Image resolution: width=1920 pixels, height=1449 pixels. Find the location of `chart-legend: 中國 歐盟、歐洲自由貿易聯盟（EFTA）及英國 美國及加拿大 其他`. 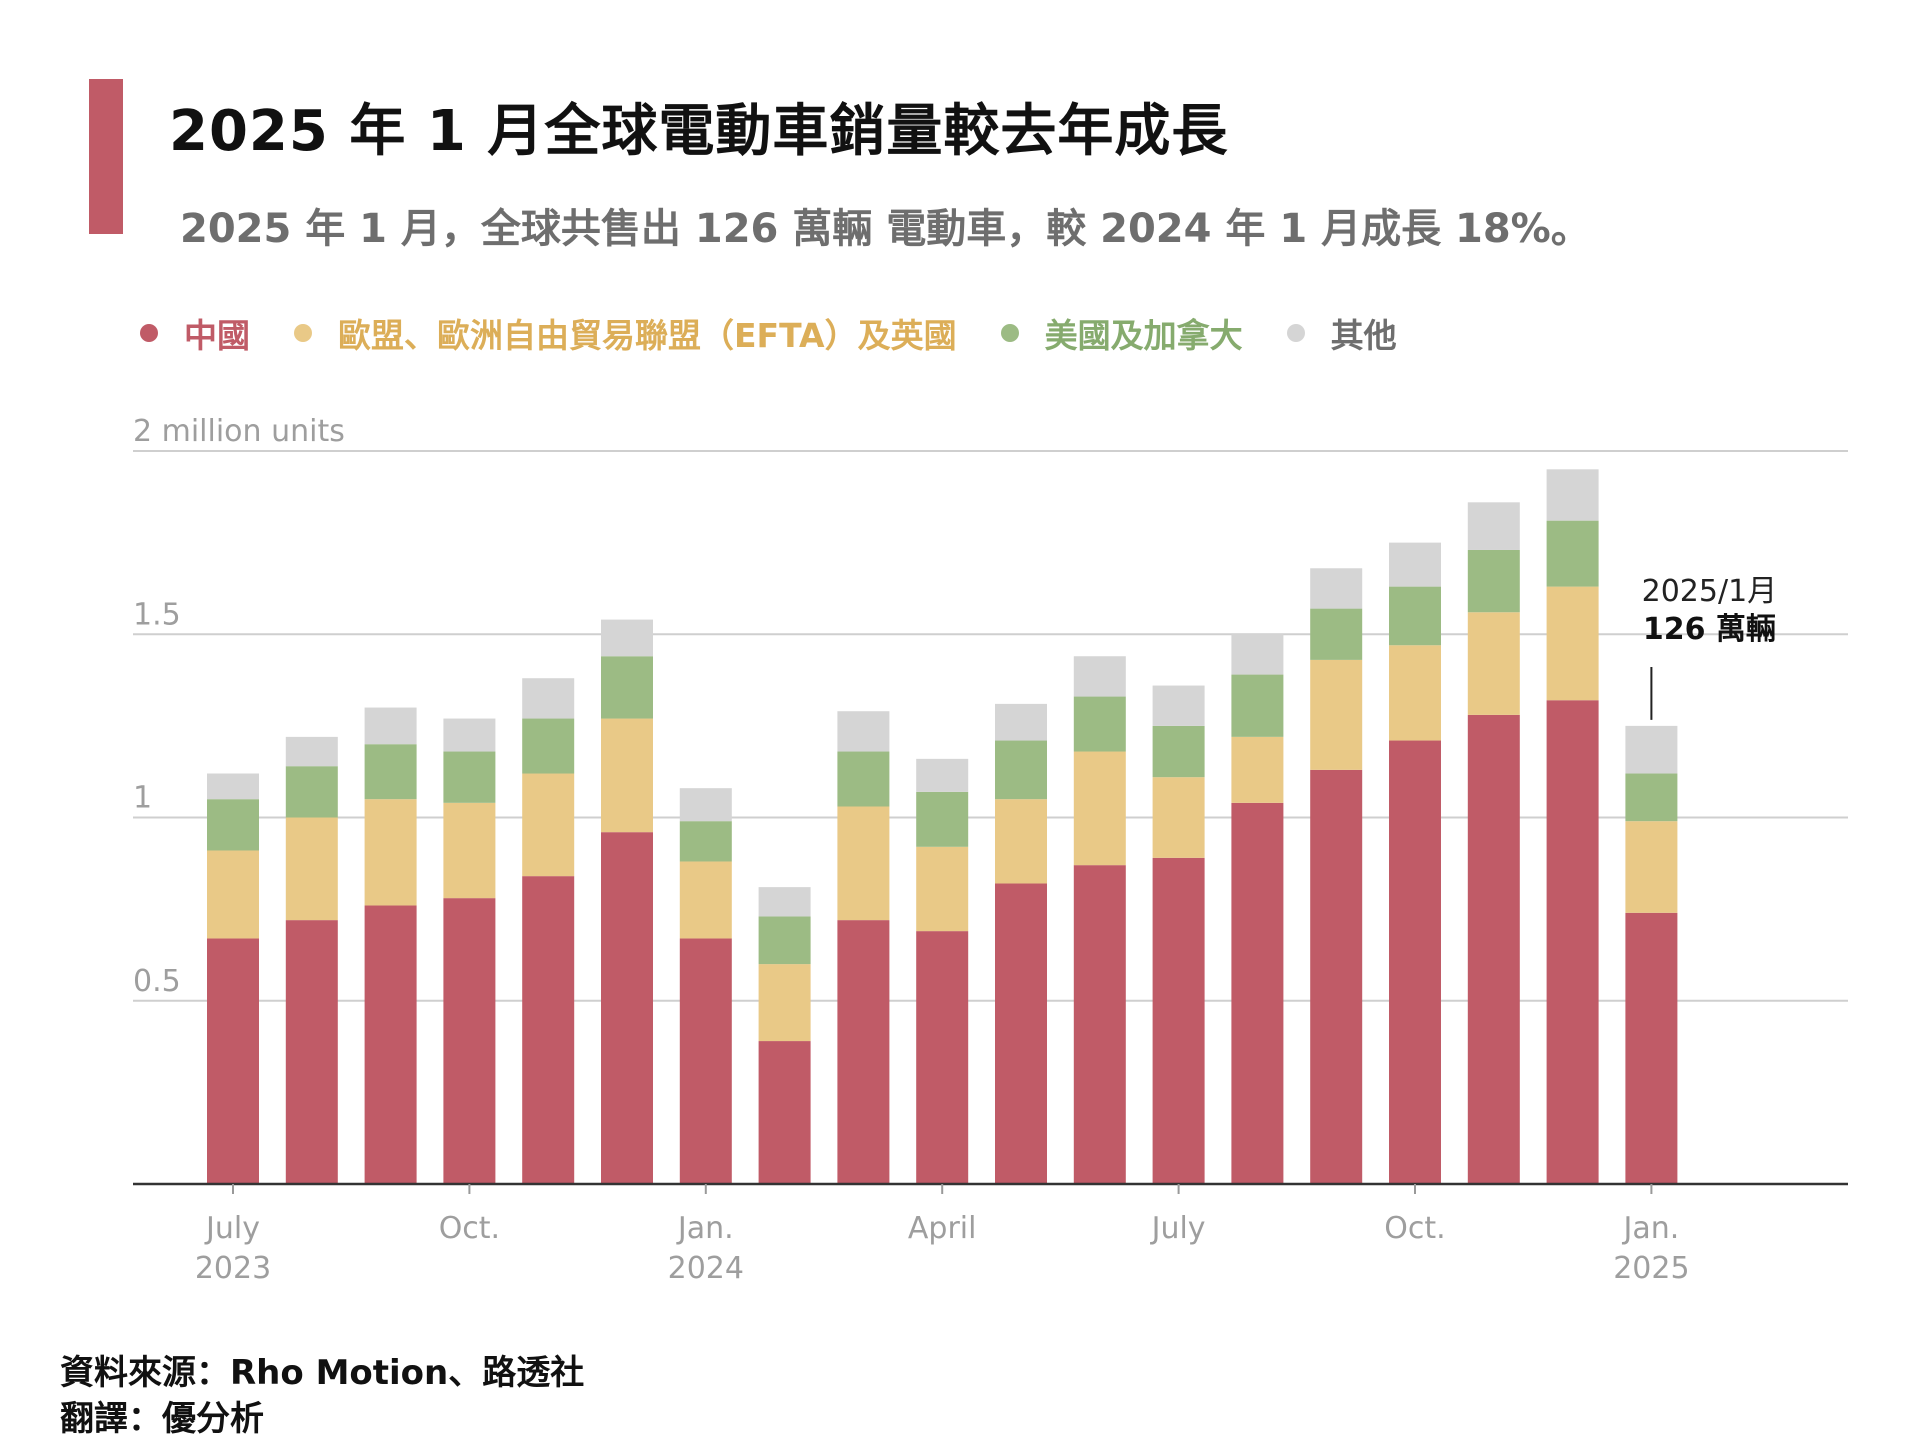

chart-legend: 中國 歐盟、歐洲自由貿易聯盟（EFTA）及英國 美國及加拿大 其他 is located at coordinates (790, 333).